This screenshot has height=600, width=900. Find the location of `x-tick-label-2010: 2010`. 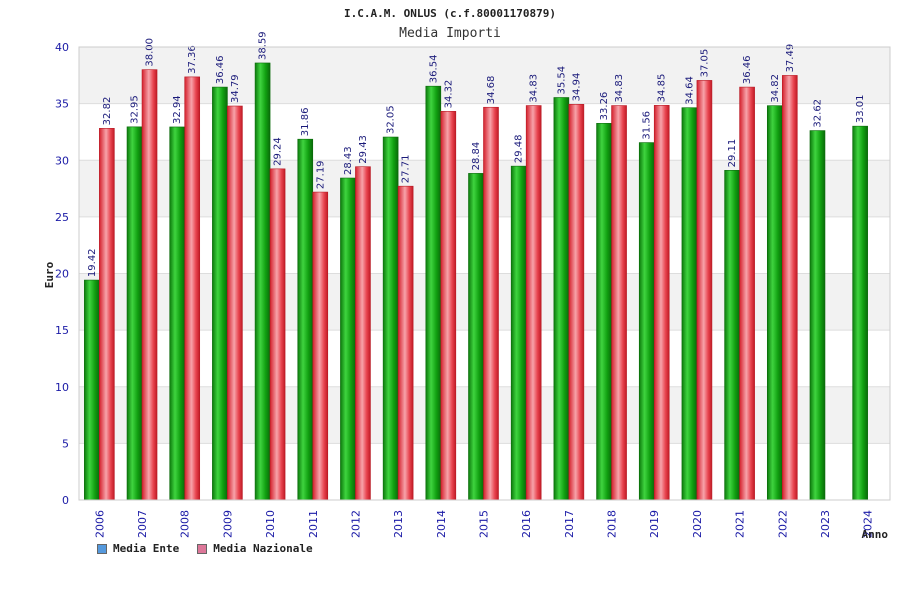

x-tick-label-2010: 2010 is located at coordinates (270, 524).